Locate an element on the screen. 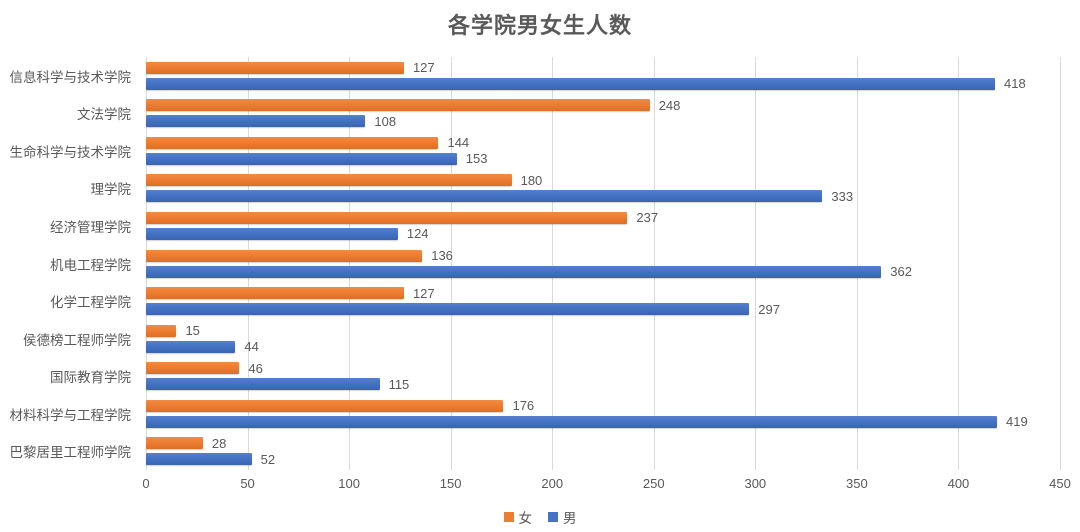 This screenshot has width=1080, height=532. category-label: 生命科学与技术学院 is located at coordinates (70, 152).